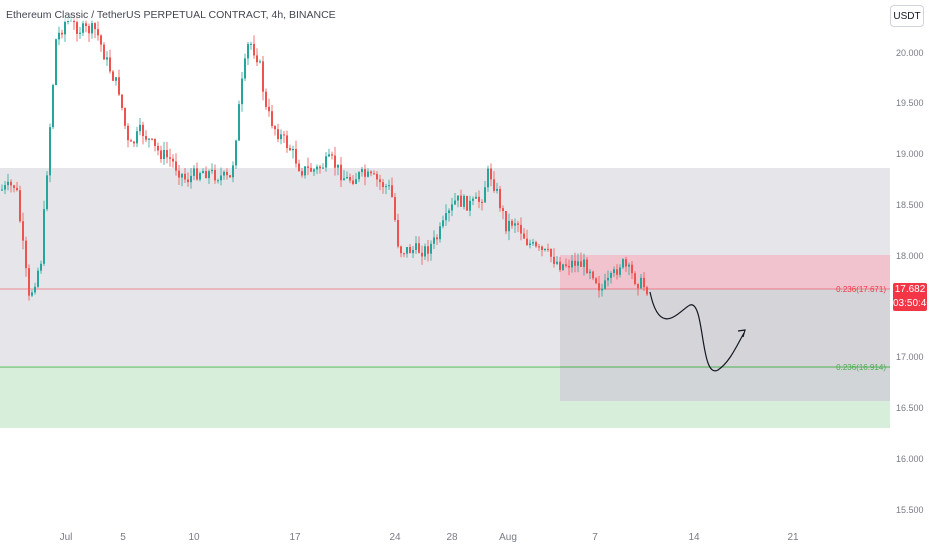  What do you see at coordinates (123, 537) in the screenshot?
I see `time-tick: 5` at bounding box center [123, 537].